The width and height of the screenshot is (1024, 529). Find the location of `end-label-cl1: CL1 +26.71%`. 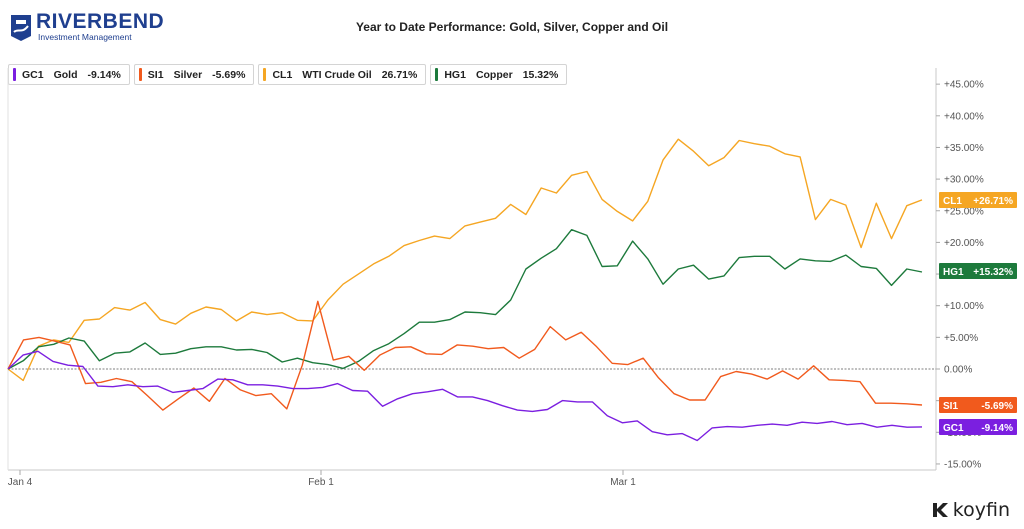

end-label-cl1: CL1 +26.71% is located at coordinates (978, 200).